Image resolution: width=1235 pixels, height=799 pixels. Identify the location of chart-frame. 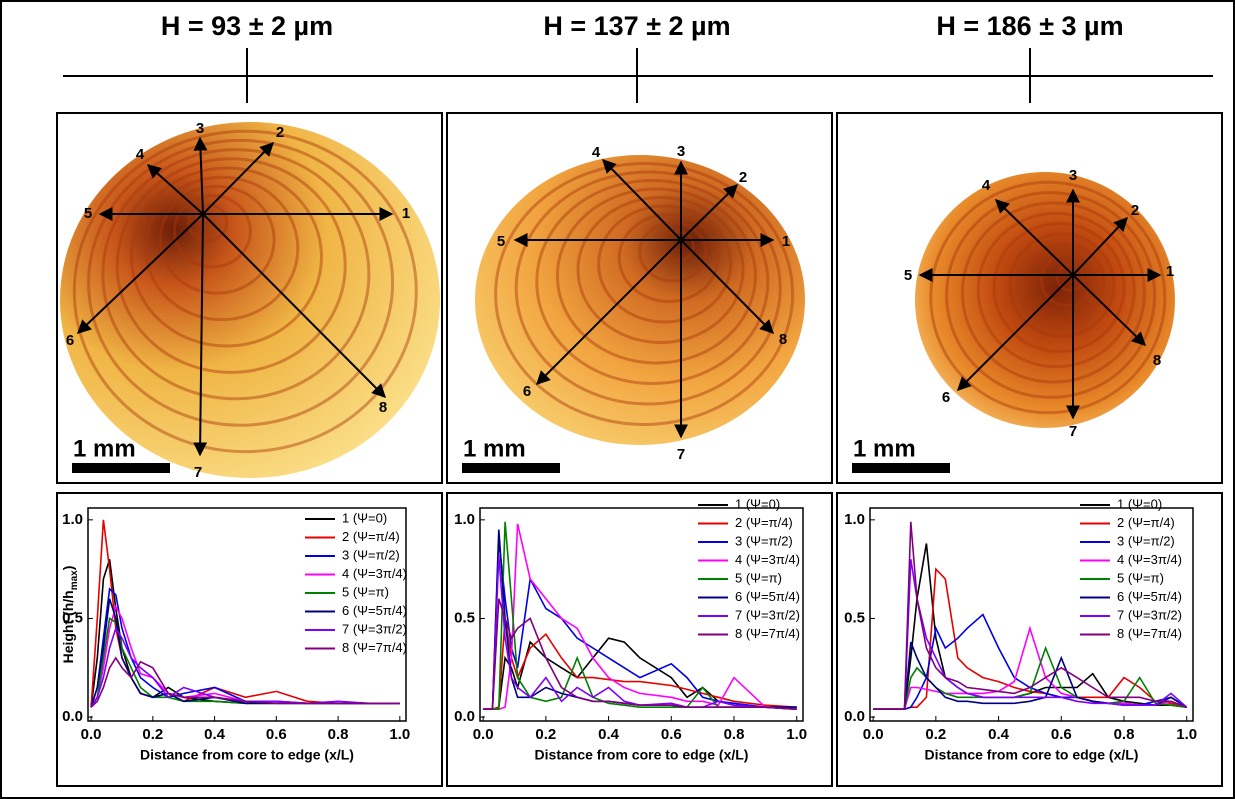
(1029, 639).